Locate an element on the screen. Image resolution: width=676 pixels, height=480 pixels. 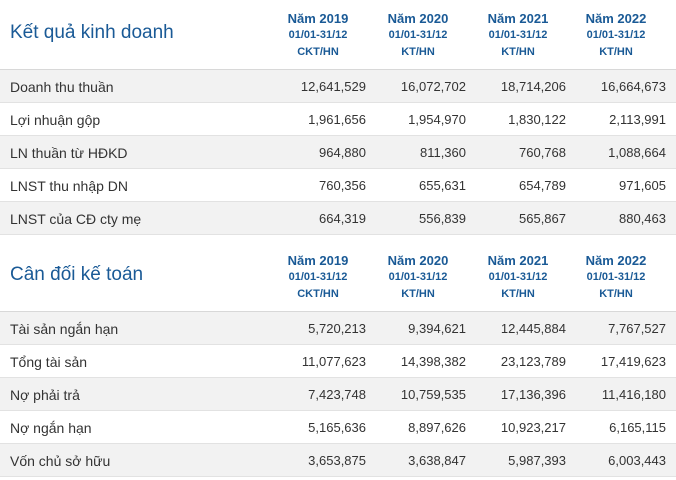
row-label: LNST thu nhập DN is located at coordinates (69, 186).